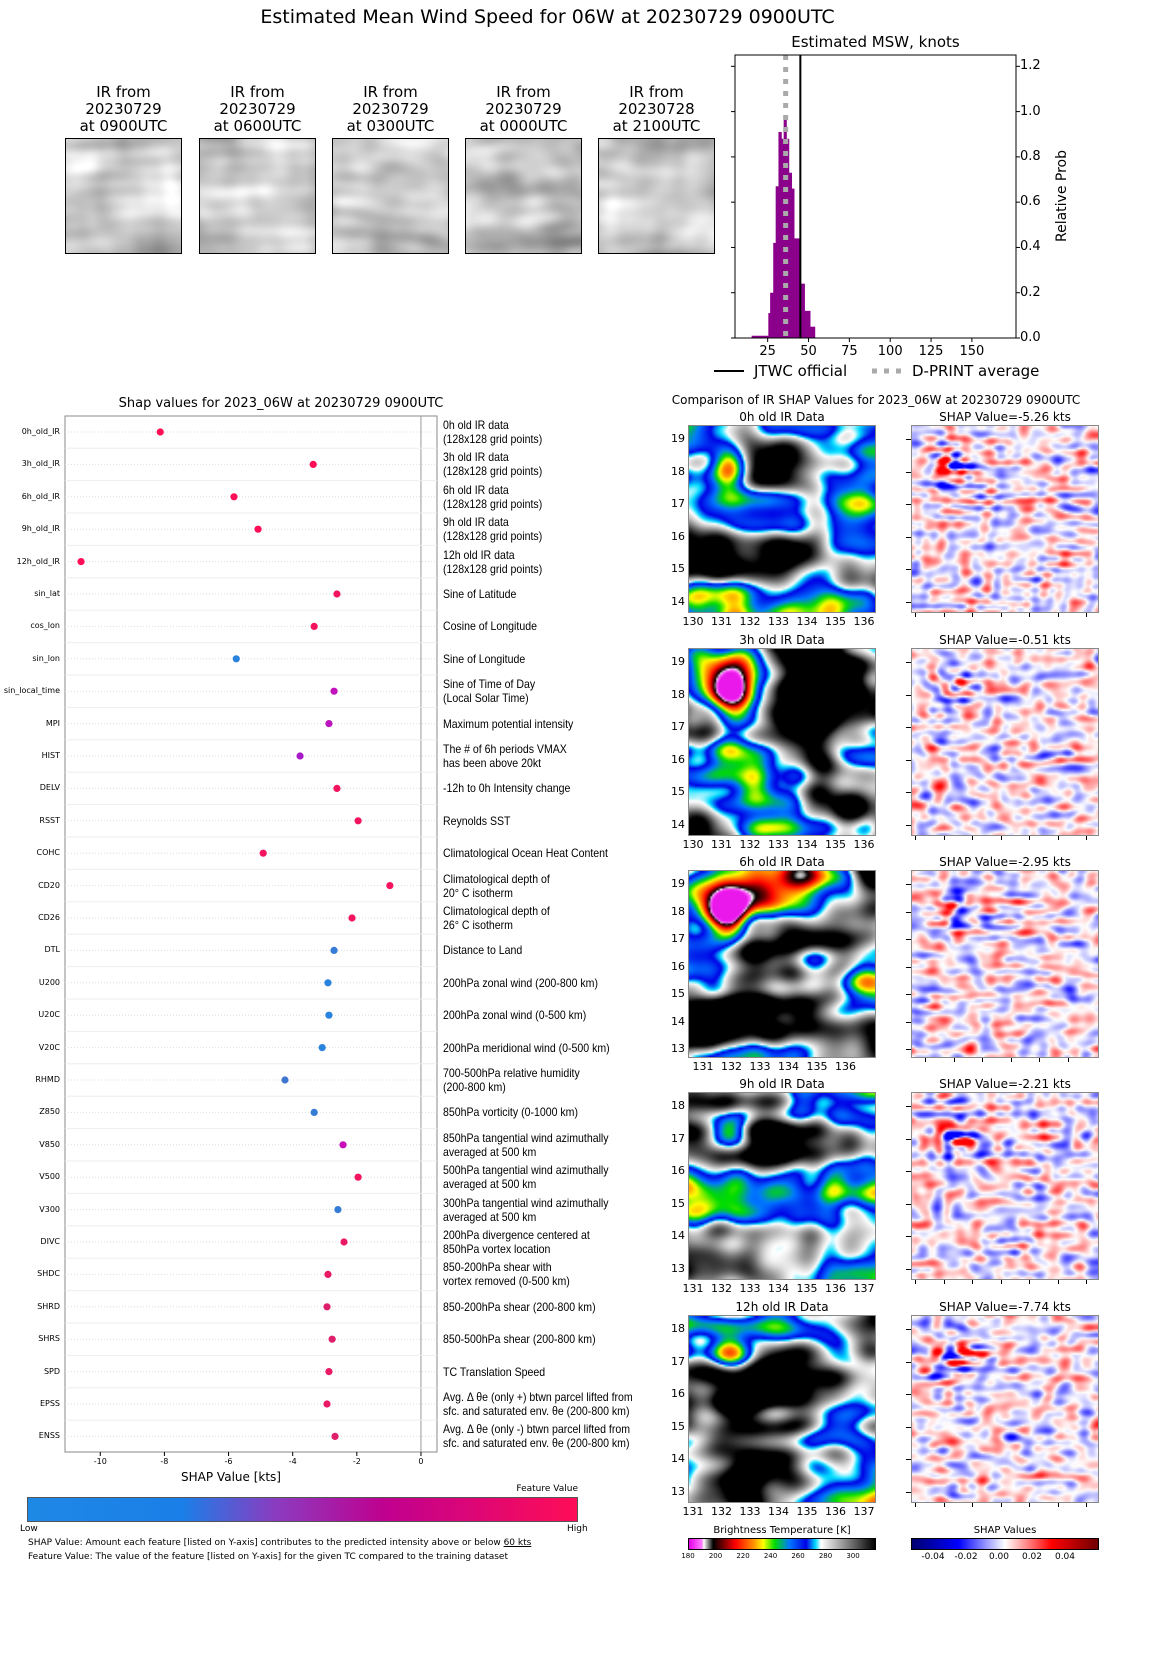 This screenshot has height=1674, width=1168. I want to click on shap-panel-title: SHAP Value=-2.21 kts, so click(1005, 1084).